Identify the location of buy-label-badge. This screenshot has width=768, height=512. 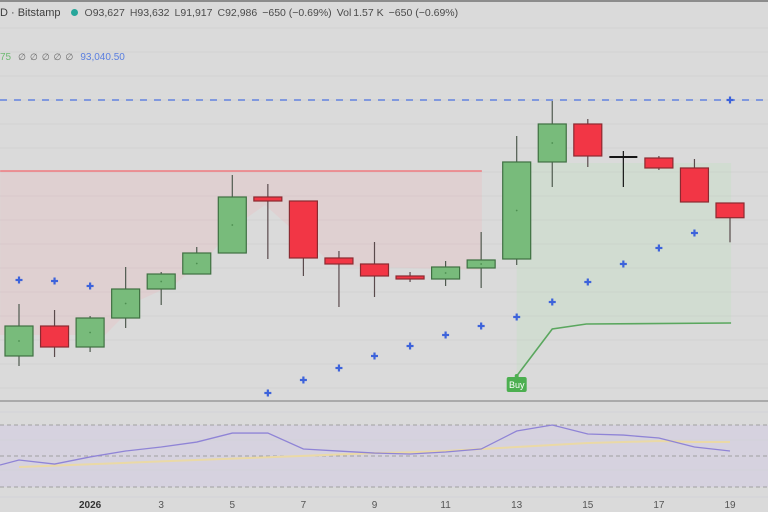
(516, 384).